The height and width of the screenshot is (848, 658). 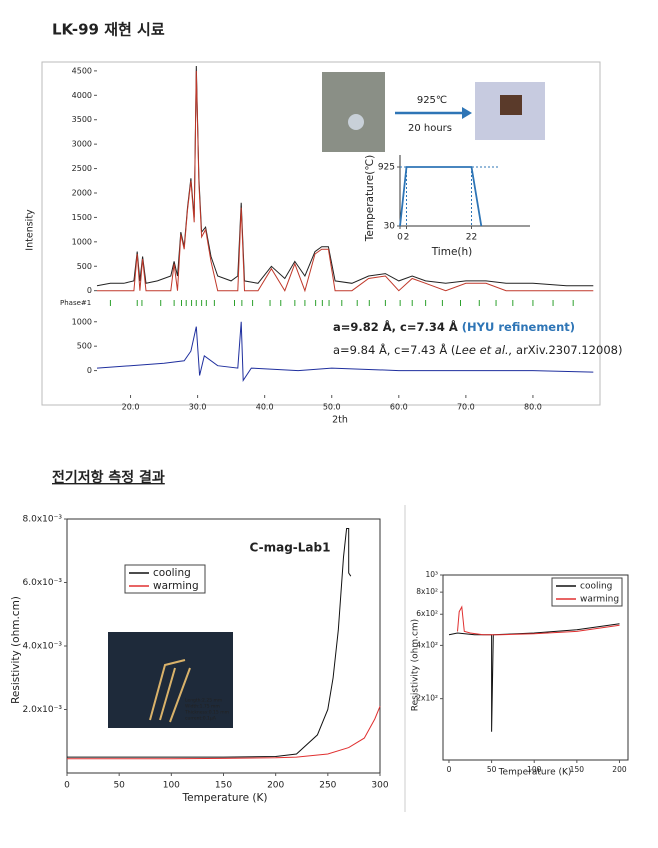 I want to click on x-tick-label: 80.0, so click(x=533, y=407).